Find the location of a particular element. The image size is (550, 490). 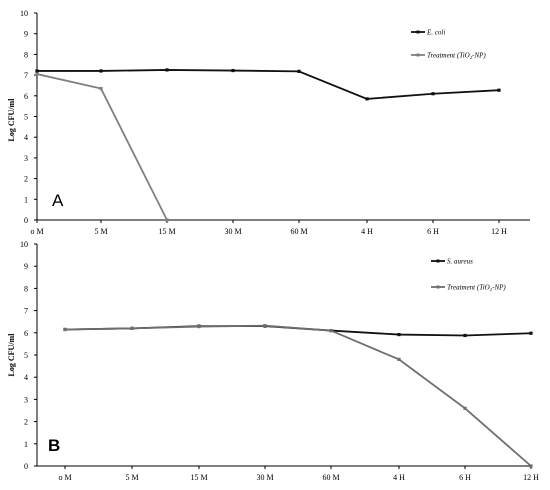

panel-label: B is located at coordinates (54, 445).